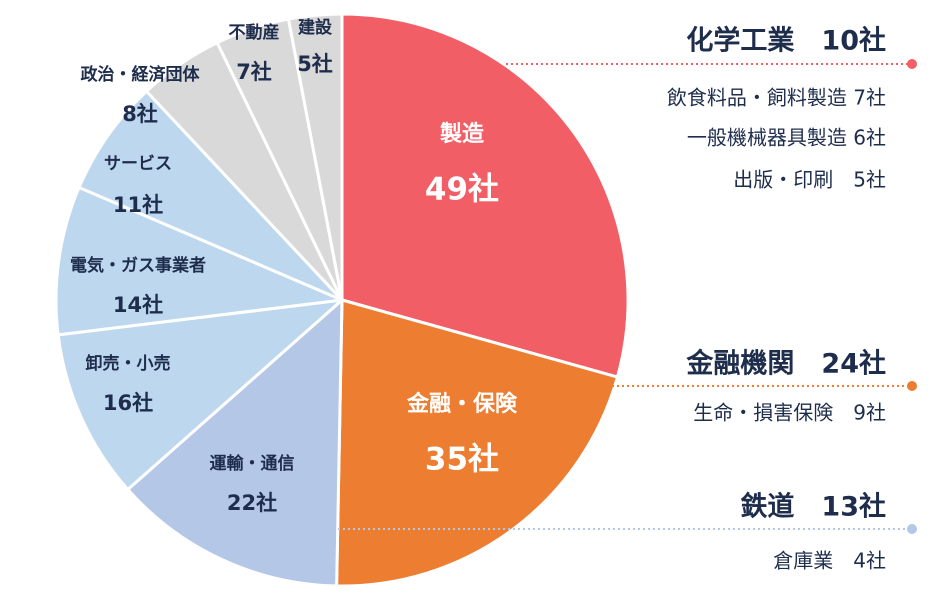 The height and width of the screenshot is (606, 951). Describe the element at coordinates (254, 72) in the screenshot. I see `slice-value-label: 7社` at that location.